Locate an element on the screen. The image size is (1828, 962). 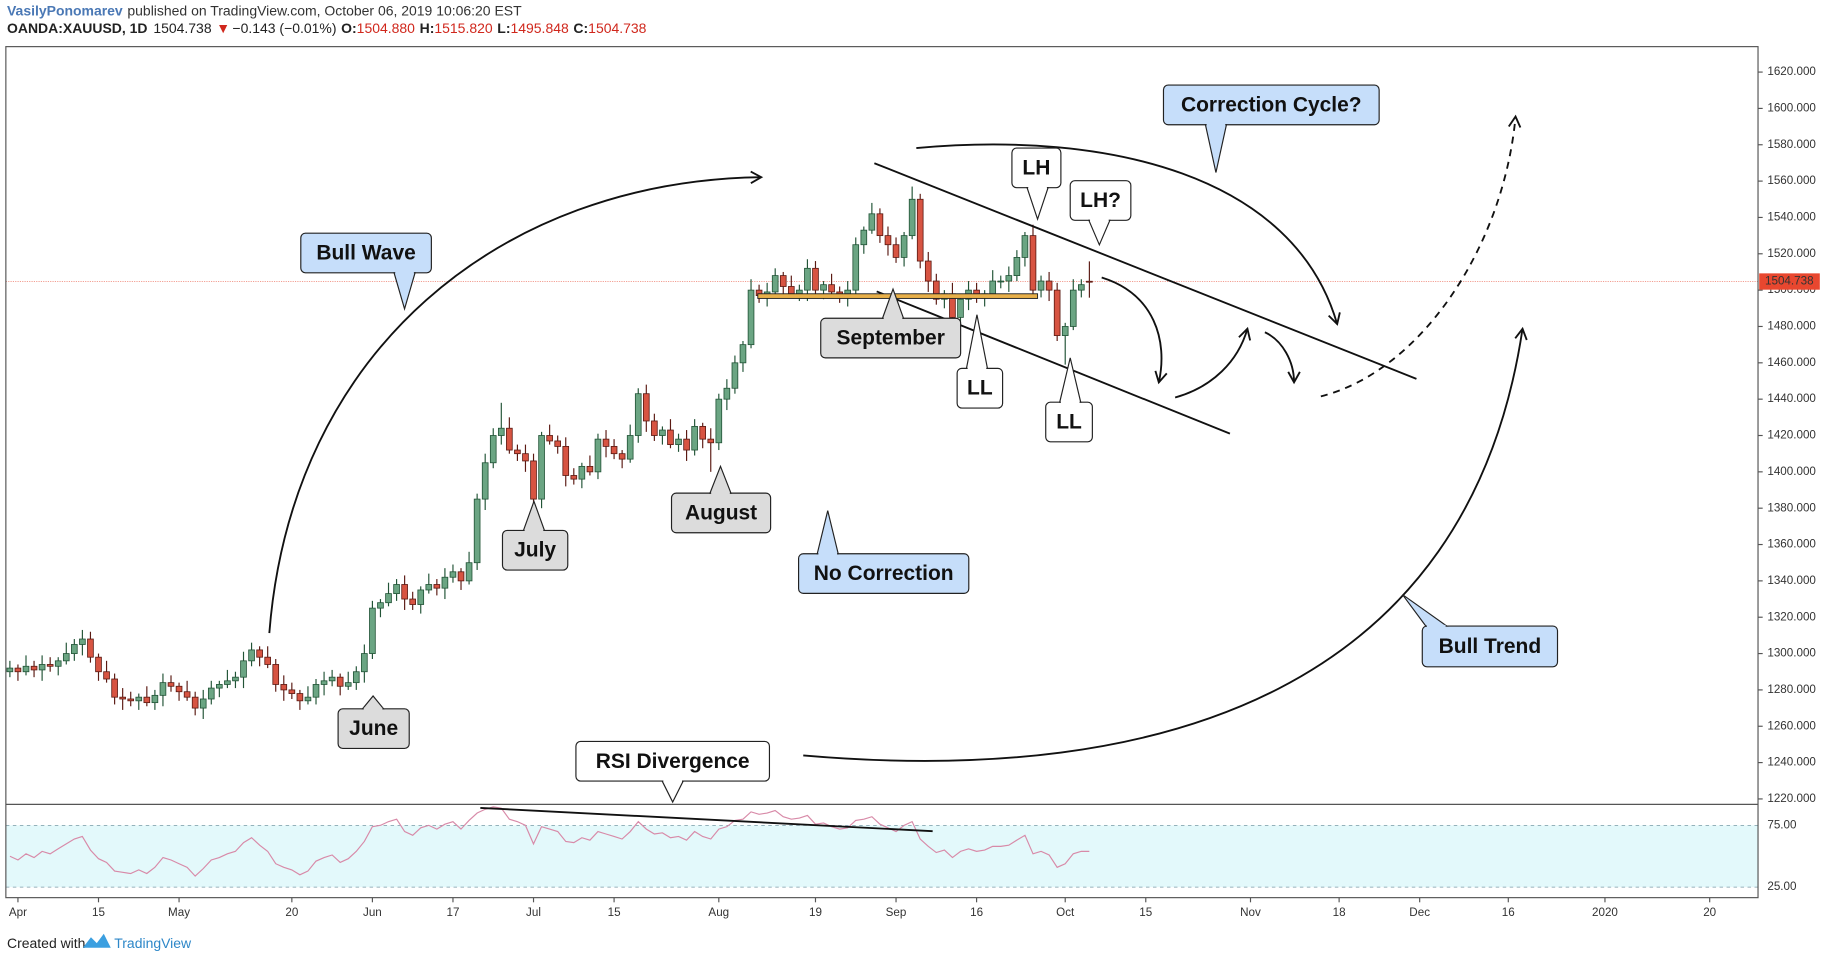
author: VasilyPonomarev is located at coordinates (65, 10).